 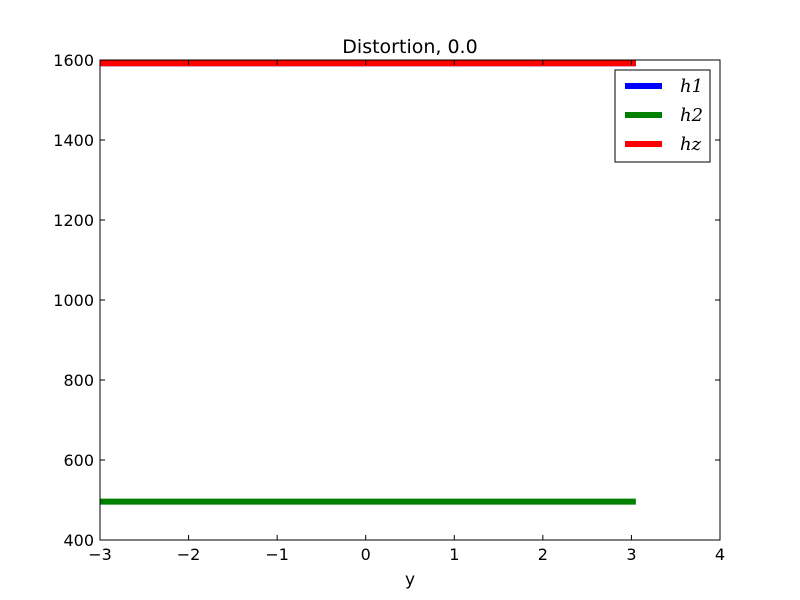 I want to click on y-tick-label: 1600, so click(x=73, y=60).